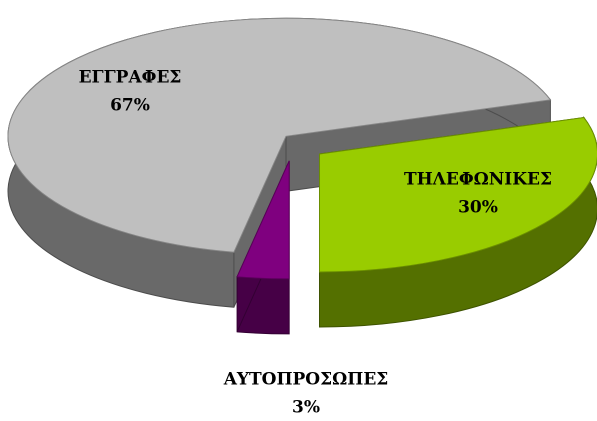 This screenshot has height=421, width=597. Describe the element at coordinates (478, 180) in the screenshot. I see `slice-label: ΤΗΛΕΦΩΝΙΚΕΣ` at that location.